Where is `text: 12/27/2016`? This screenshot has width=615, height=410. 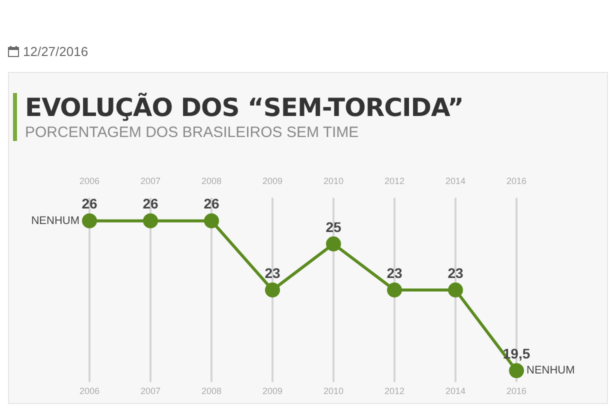
text: 12/27/2016 is located at coordinates (55, 51).